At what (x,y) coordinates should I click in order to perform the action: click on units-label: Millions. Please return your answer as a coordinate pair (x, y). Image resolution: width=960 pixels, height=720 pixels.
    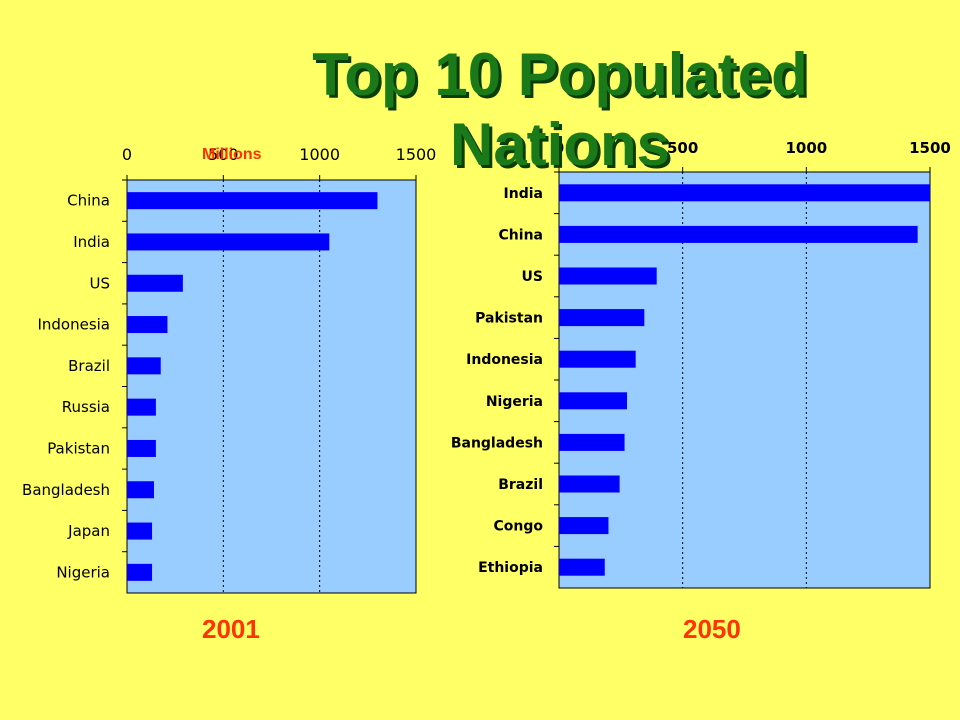
    Looking at the image, I should click on (232, 154).